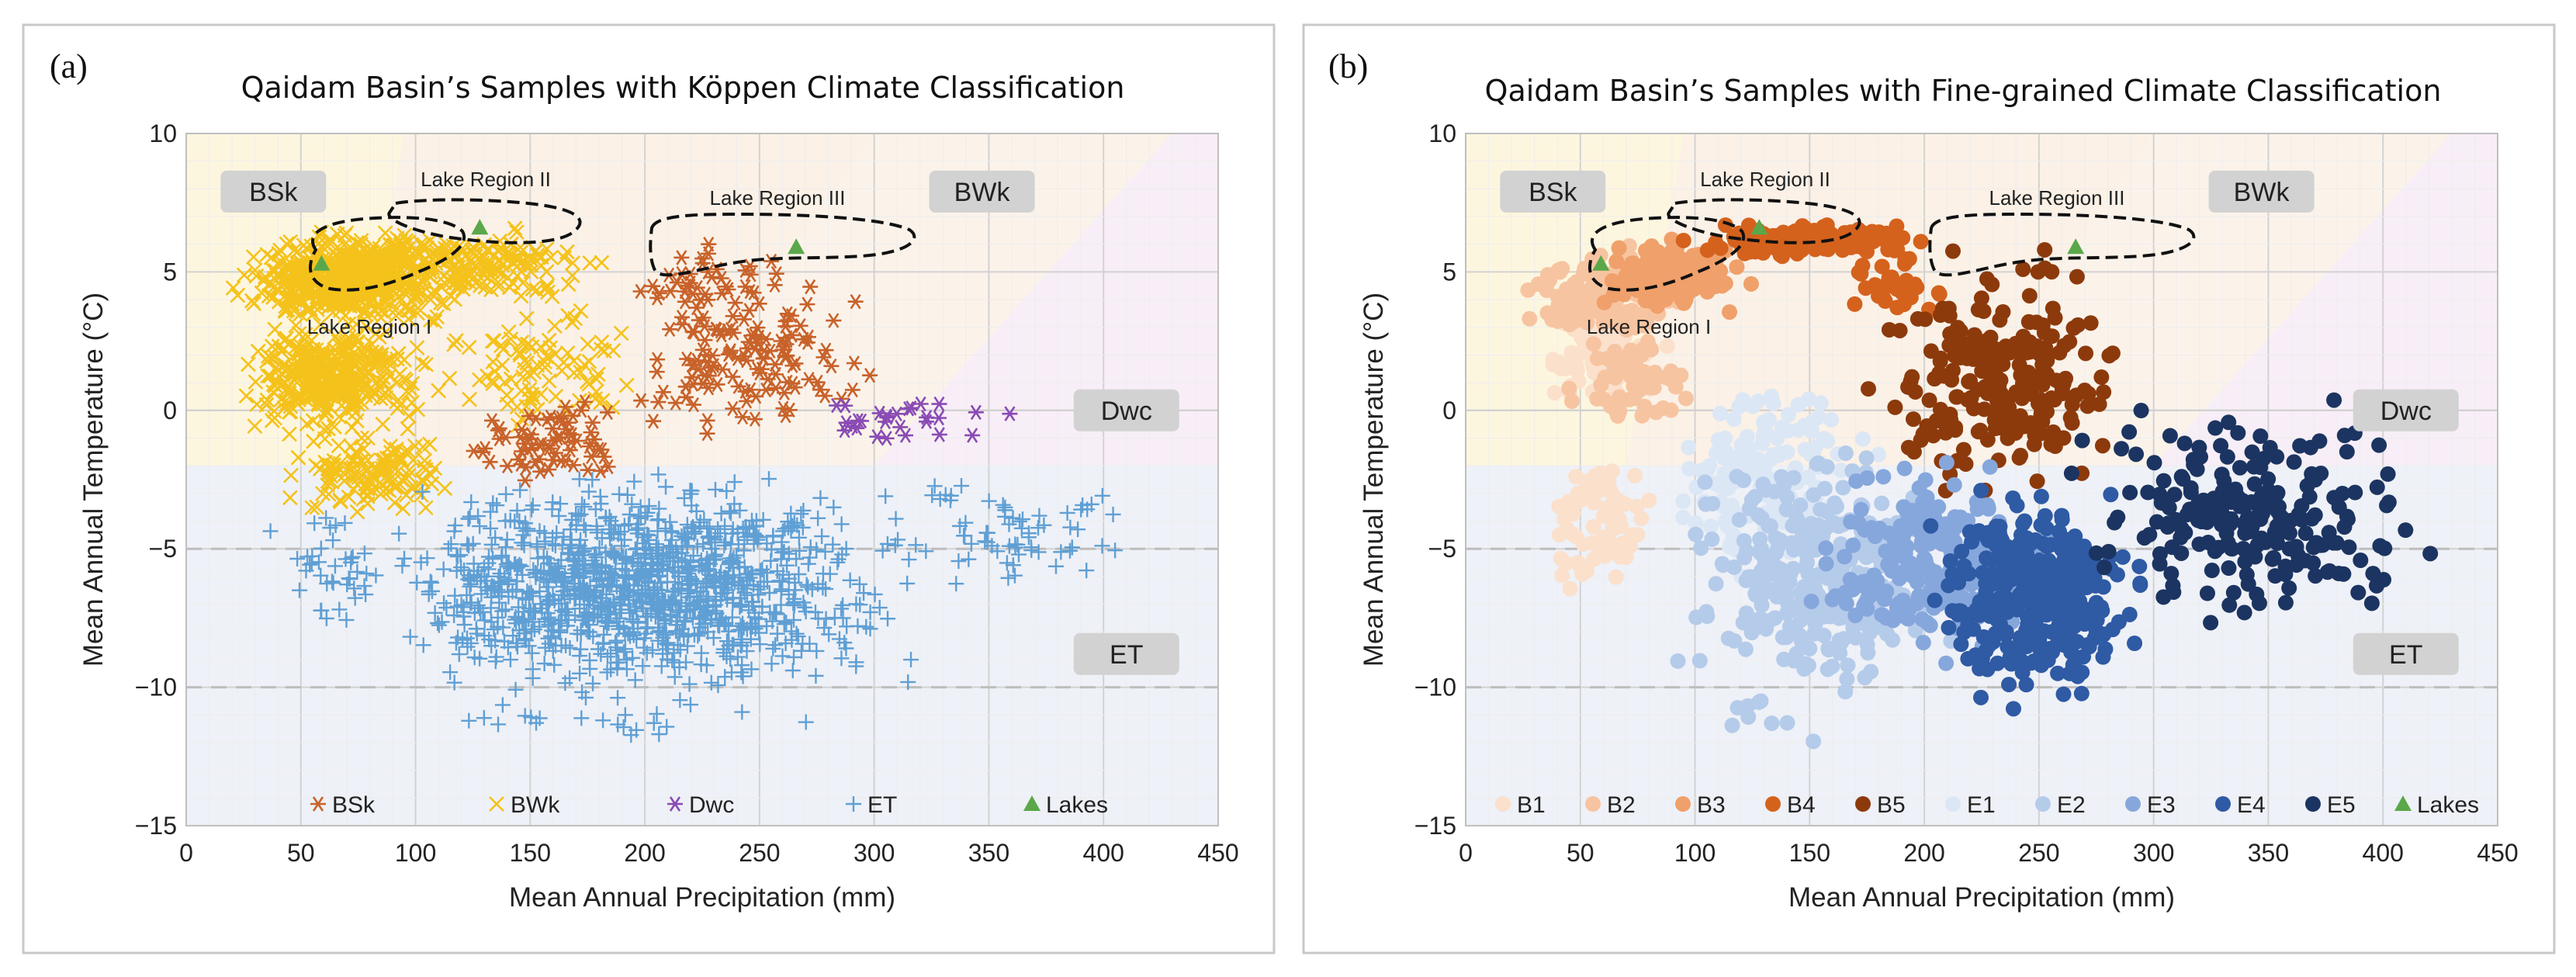  I want to click on x-tick-label: 250, so click(759, 853).